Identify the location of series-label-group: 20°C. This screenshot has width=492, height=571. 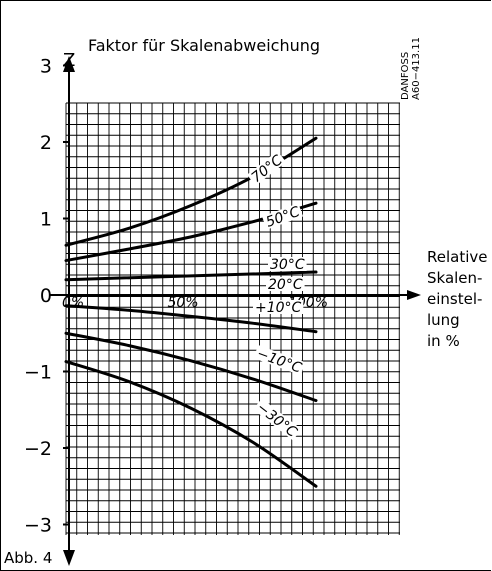
(285, 285).